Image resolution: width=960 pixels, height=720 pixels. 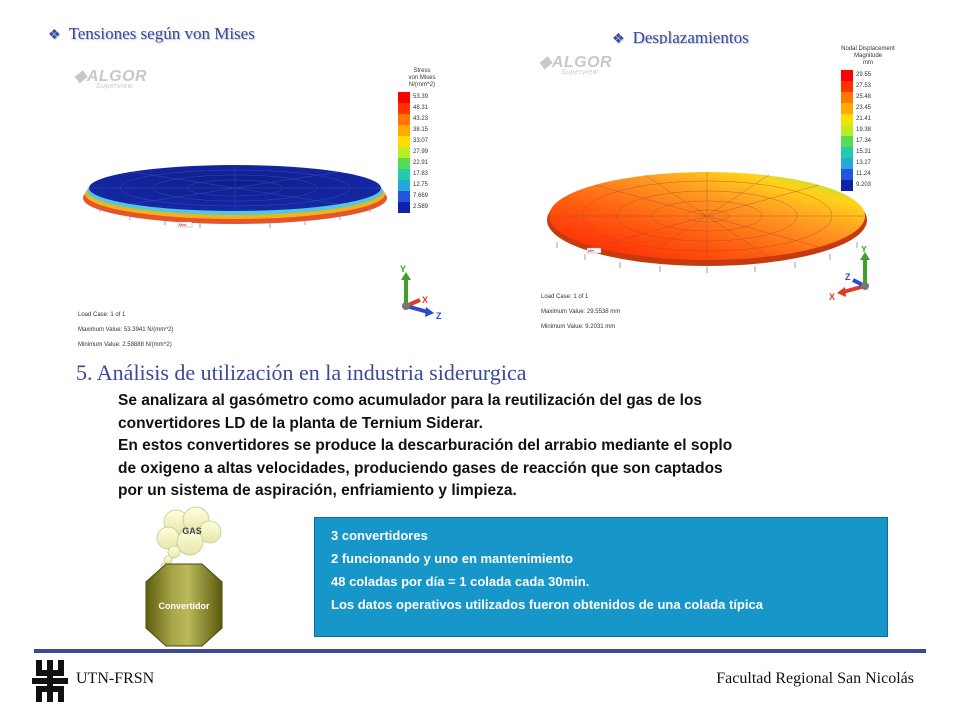 I want to click on displacement-disc-model: Min, so click(x=707, y=222).